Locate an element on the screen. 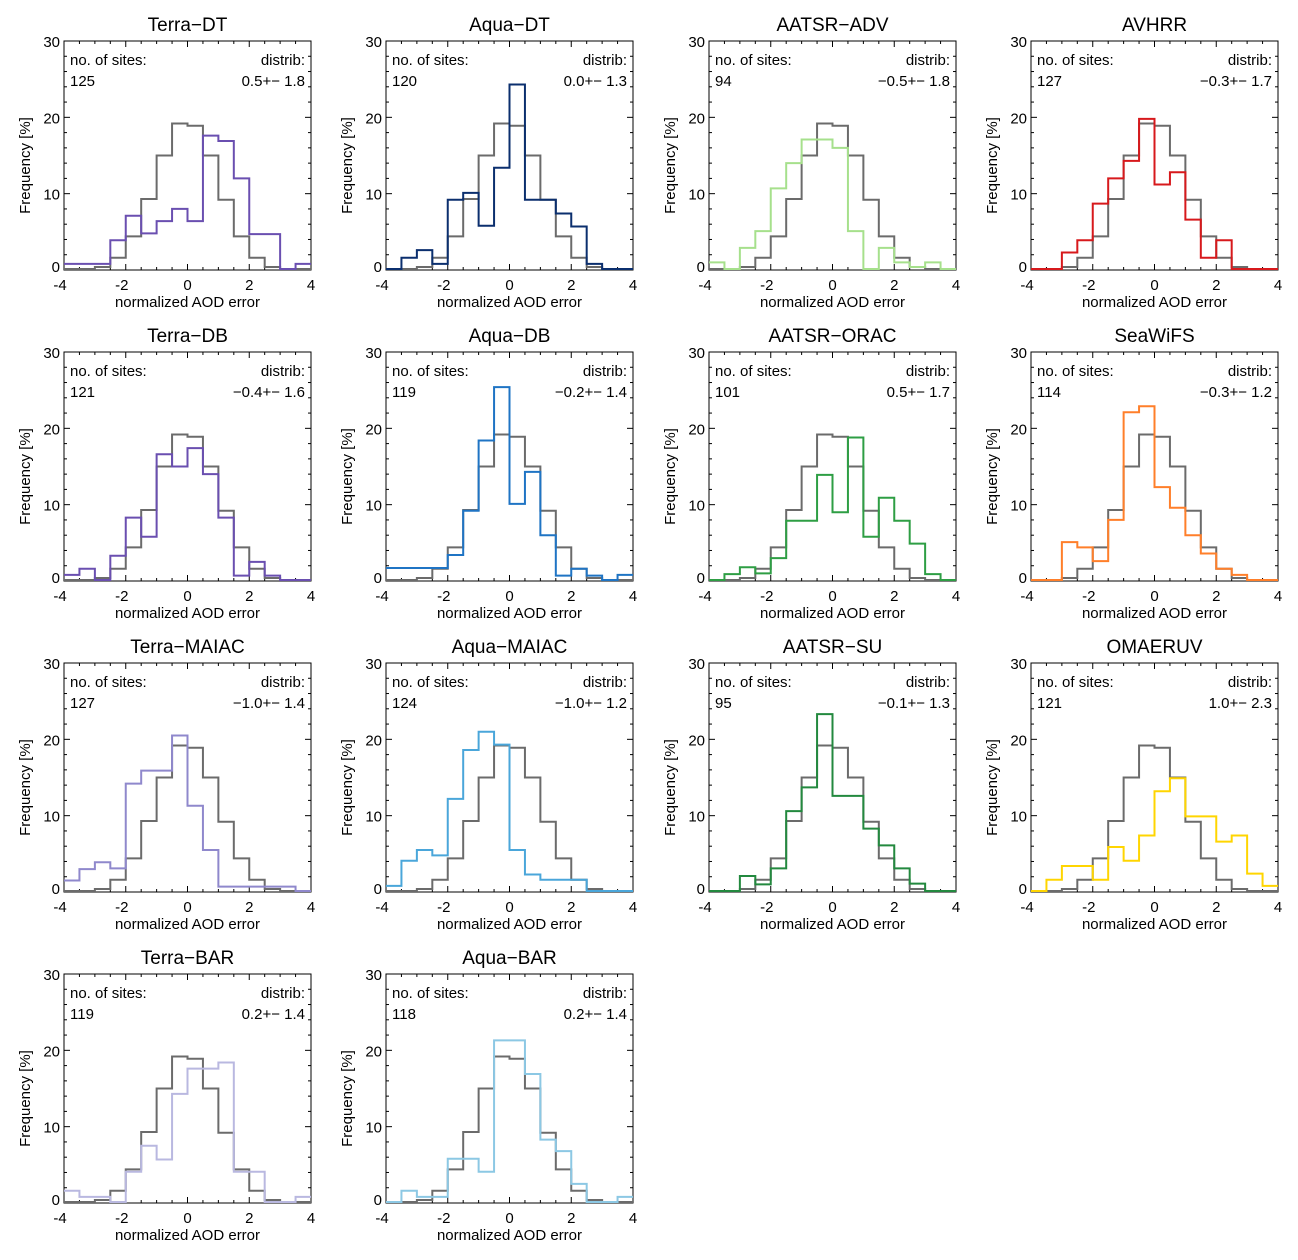 The height and width of the screenshot is (1260, 1298). sites-value: 125 is located at coordinates (82, 81).